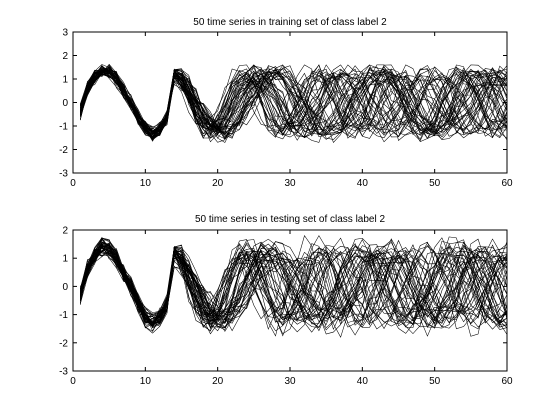 Image resolution: width=560 pixels, height=420 pixels. Describe the element at coordinates (218, 183) in the screenshot. I see `x-tick-label-training-2: 20` at that location.